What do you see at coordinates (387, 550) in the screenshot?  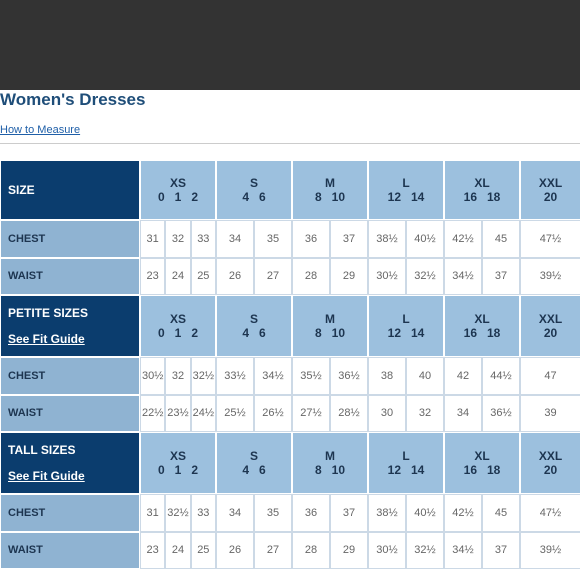 I see `value-cell: 30½` at bounding box center [387, 550].